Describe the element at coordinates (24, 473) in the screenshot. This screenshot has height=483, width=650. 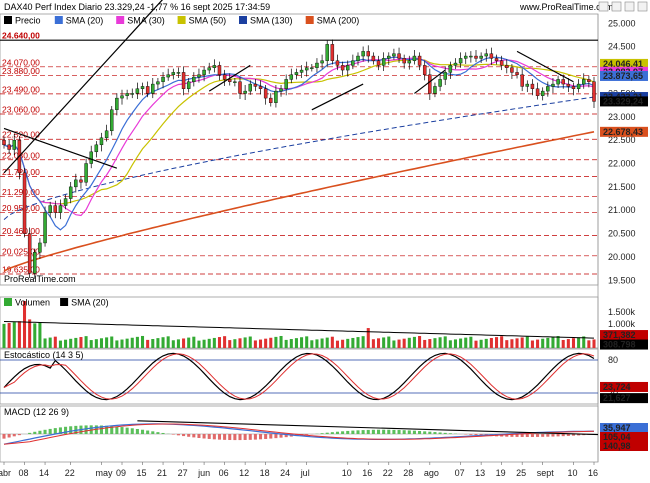
I see `x-label-1: 08` at that location.